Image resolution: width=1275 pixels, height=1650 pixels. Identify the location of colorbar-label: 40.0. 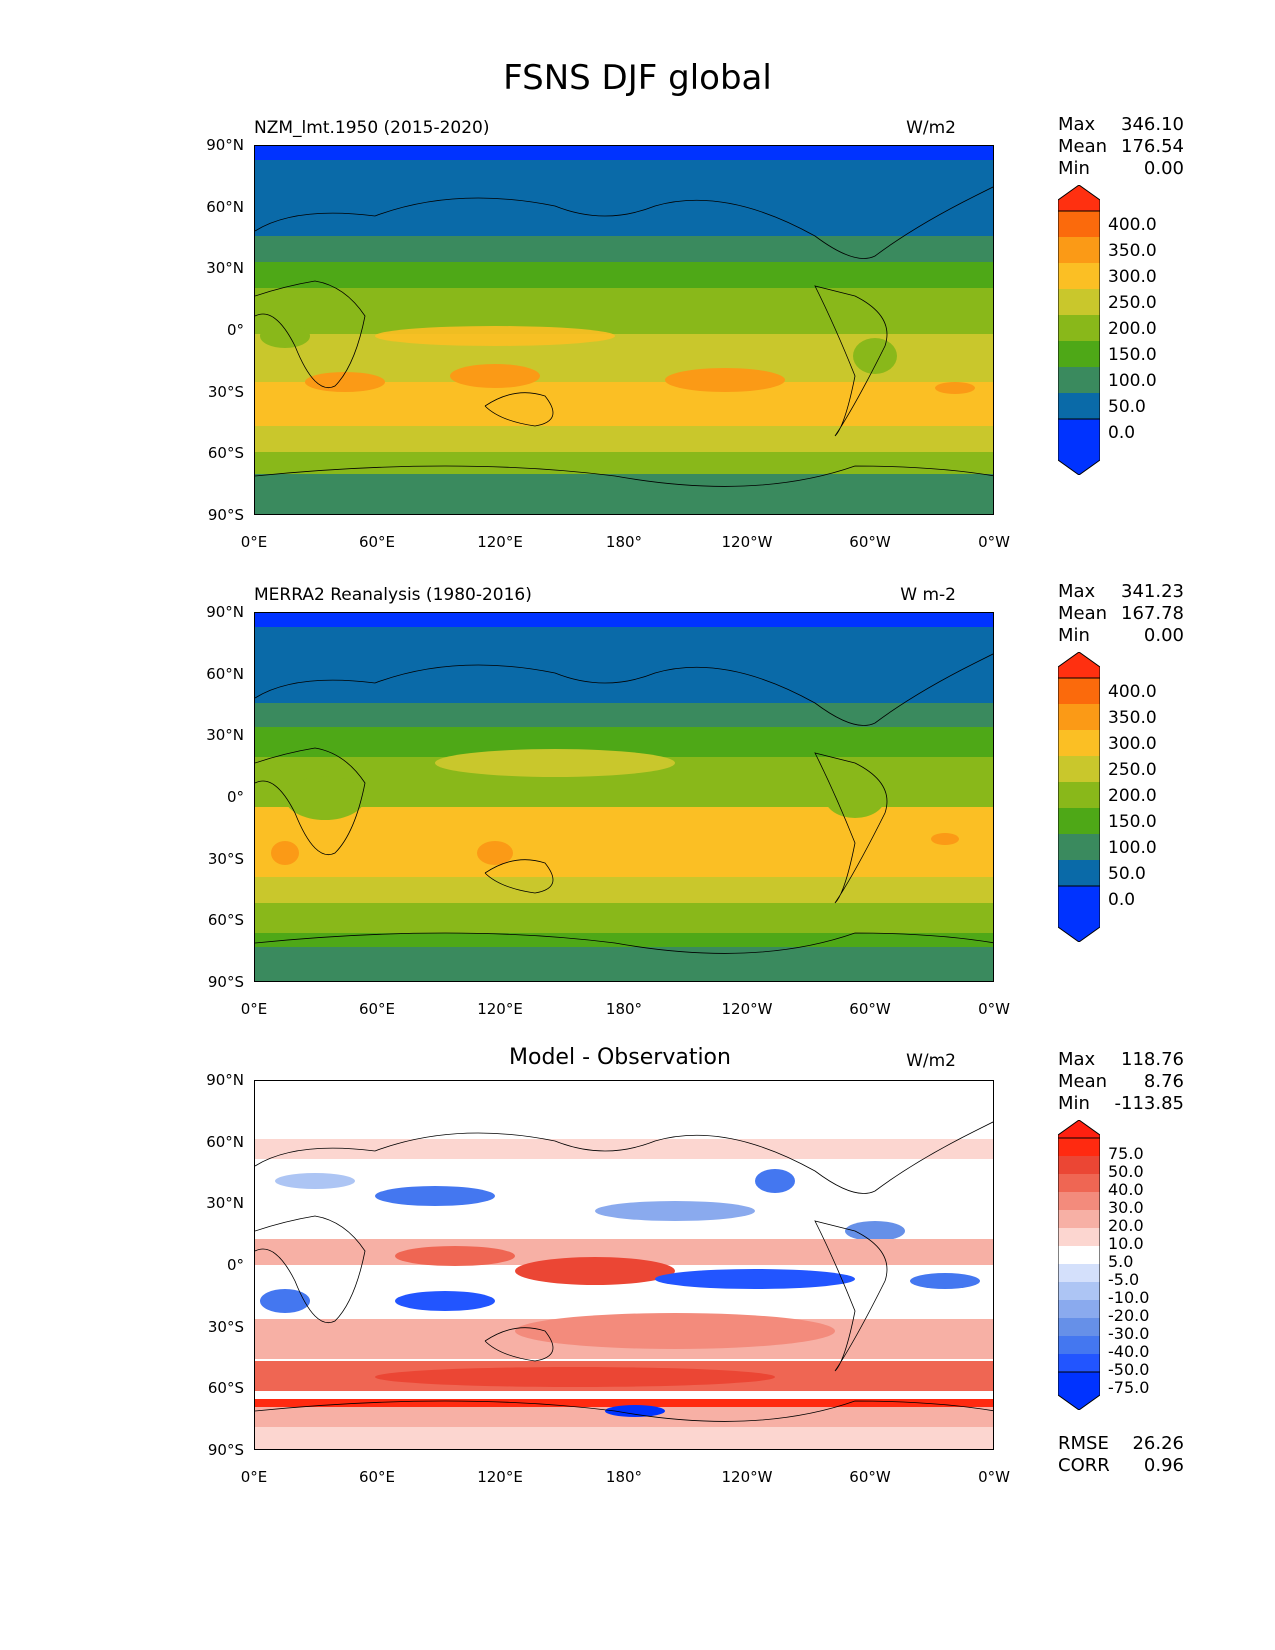
(1126, 1189).